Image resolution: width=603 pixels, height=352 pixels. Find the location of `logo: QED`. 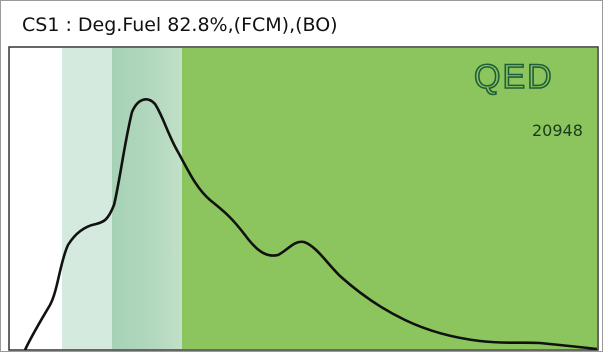

logo: QED is located at coordinates (514, 77).